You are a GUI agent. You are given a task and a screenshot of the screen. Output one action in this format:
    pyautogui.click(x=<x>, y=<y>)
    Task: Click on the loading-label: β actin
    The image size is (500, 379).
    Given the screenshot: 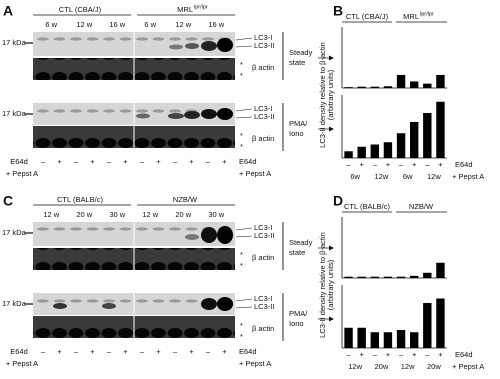 What is the action you would take?
    pyautogui.click(x=263, y=138)
    